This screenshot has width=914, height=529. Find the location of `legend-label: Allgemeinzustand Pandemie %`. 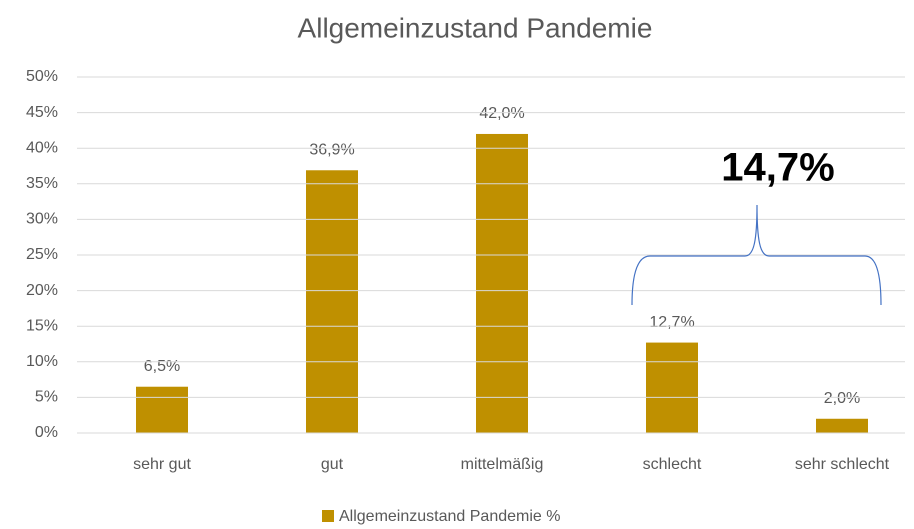

legend-label: Allgemeinzustand Pandemie % is located at coordinates (449, 516).